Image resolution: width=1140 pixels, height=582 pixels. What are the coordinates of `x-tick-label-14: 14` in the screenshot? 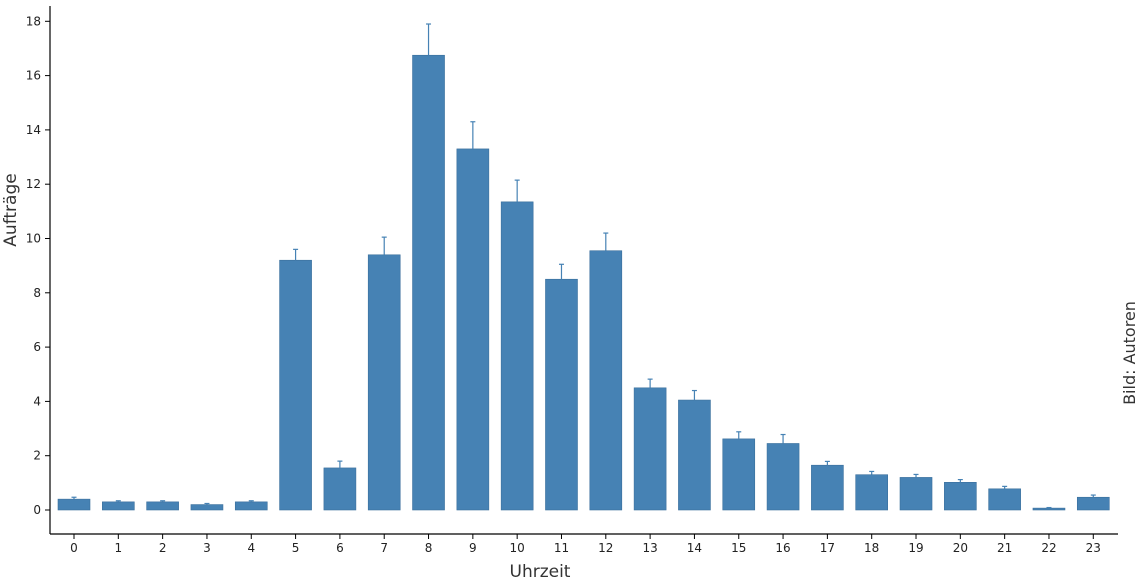 It's located at (694, 548).